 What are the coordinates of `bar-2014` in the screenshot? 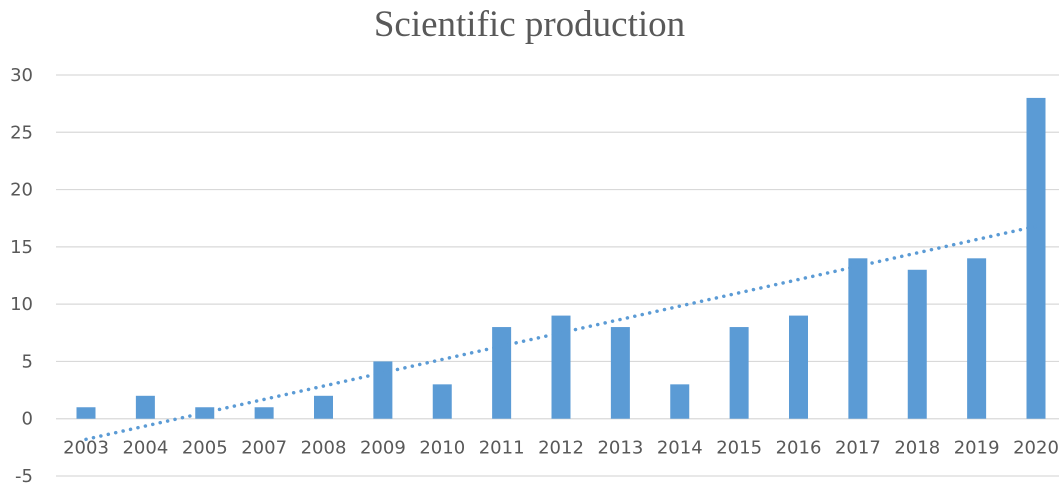 It's located at (680, 401).